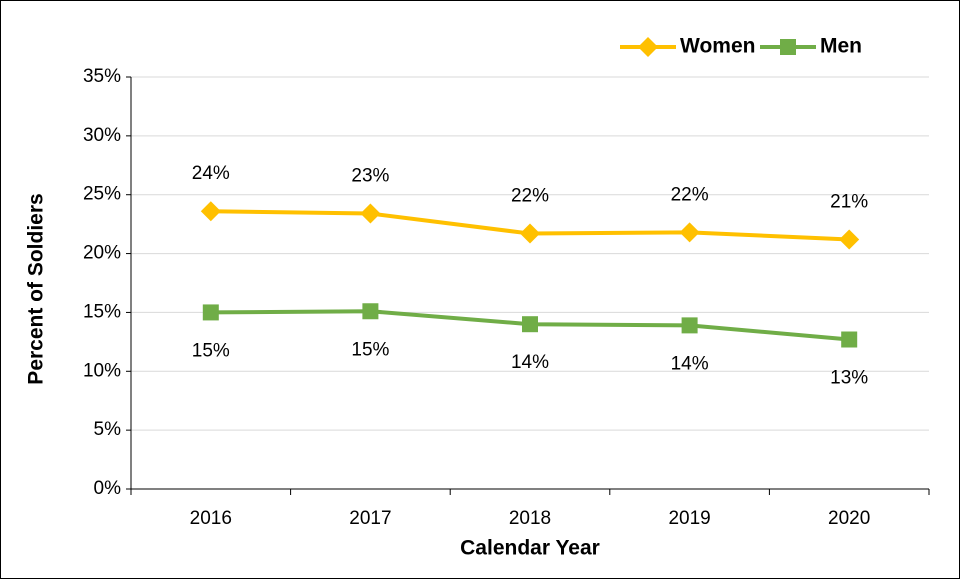 Image resolution: width=960 pixels, height=579 pixels. What do you see at coordinates (530, 548) in the screenshot?
I see `x-axis-label: Calendar Year` at bounding box center [530, 548].